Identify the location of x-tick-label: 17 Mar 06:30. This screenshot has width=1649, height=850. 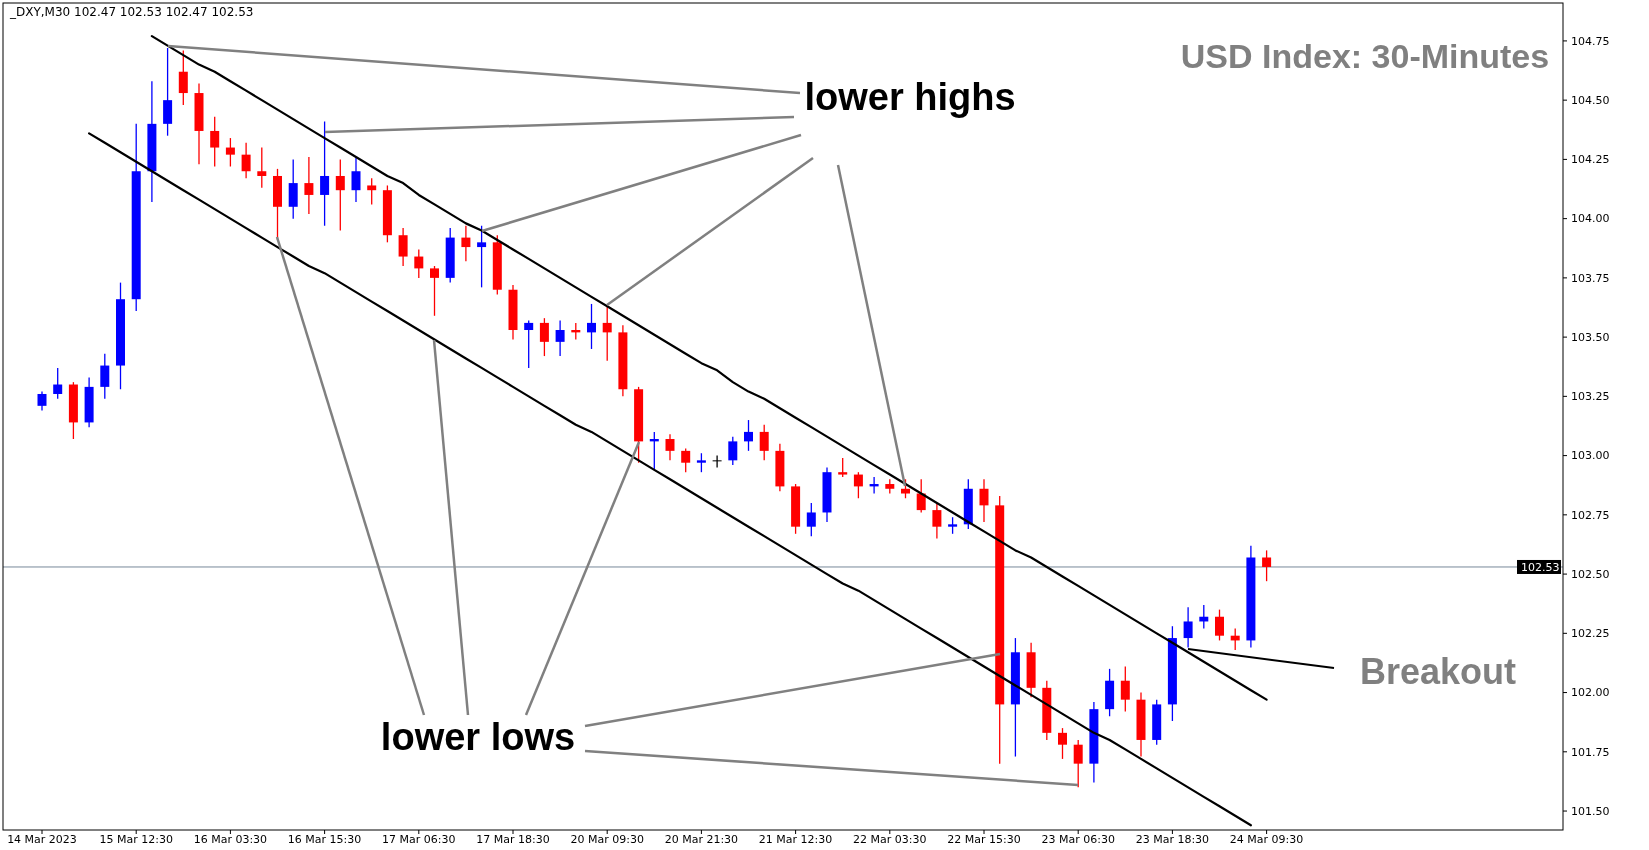
(419, 839).